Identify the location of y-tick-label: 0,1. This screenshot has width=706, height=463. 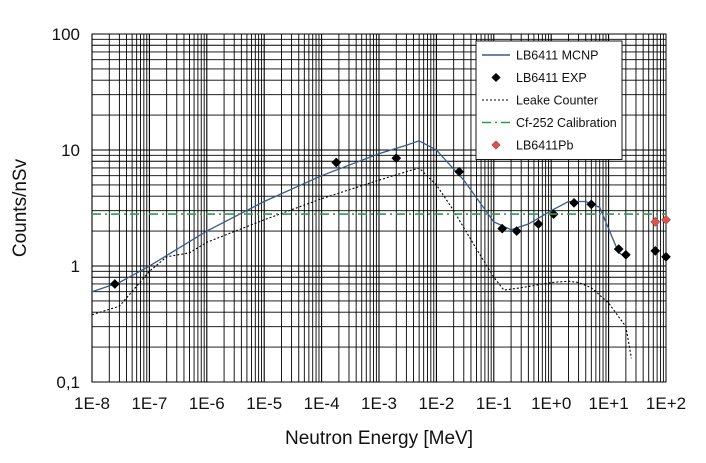
(68, 382).